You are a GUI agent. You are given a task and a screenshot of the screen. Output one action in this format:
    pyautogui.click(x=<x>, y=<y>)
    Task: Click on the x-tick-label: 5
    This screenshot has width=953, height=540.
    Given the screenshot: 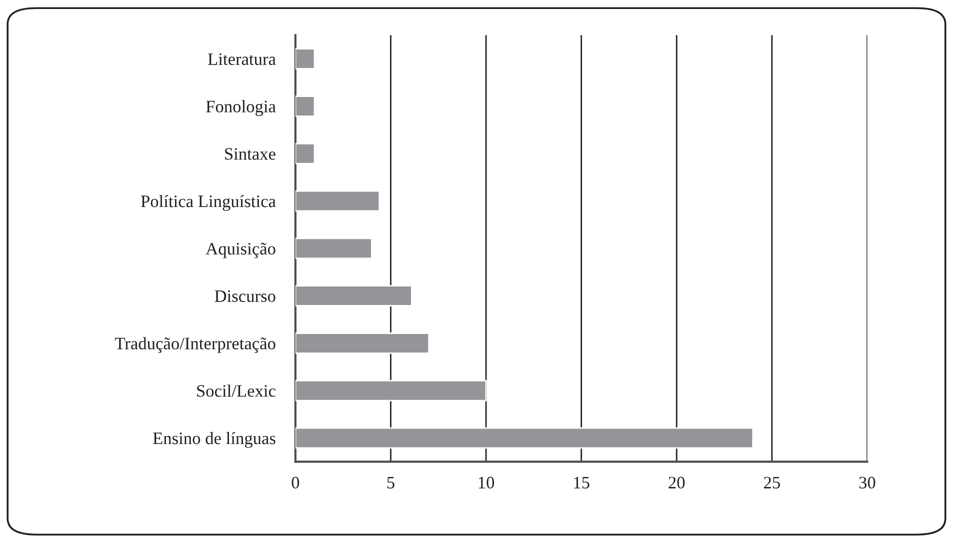 What is the action you would take?
    pyautogui.click(x=390, y=482)
    